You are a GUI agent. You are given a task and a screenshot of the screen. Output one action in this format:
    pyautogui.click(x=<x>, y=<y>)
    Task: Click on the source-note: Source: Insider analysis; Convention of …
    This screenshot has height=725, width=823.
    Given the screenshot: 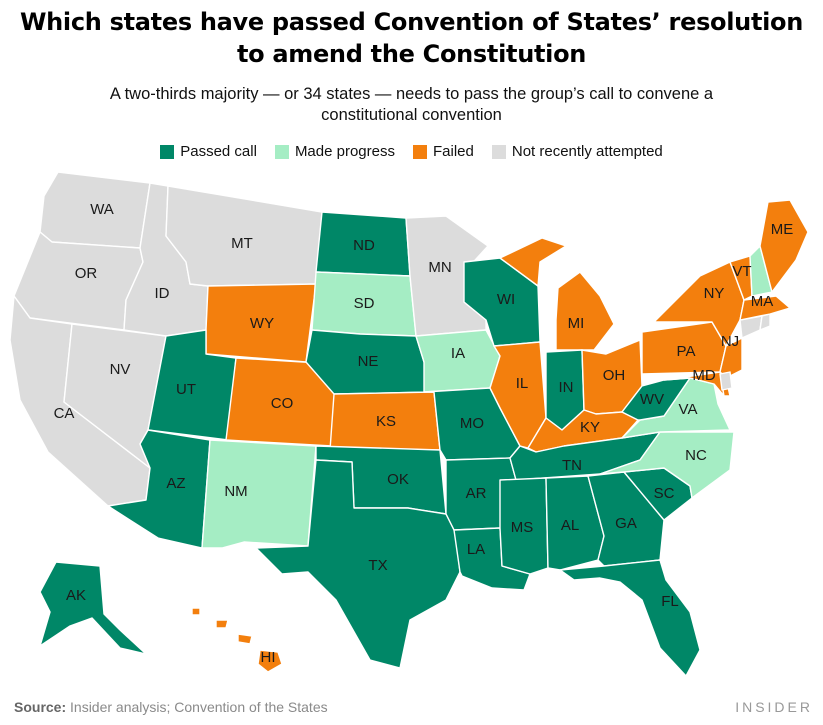 What is the action you would take?
    pyautogui.click(x=171, y=707)
    